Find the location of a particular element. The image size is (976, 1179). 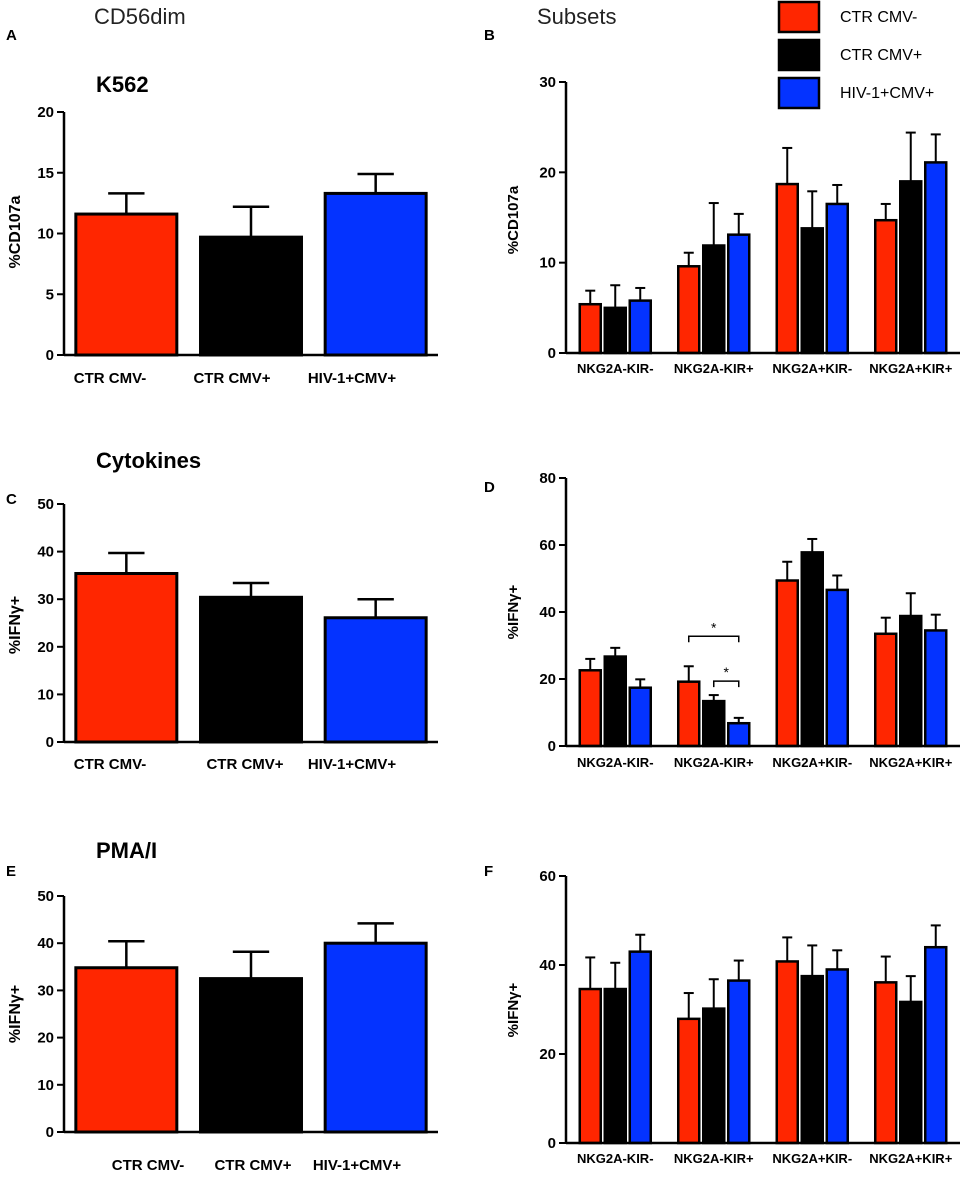

panel-title: Cytokines is located at coordinates (148, 460).